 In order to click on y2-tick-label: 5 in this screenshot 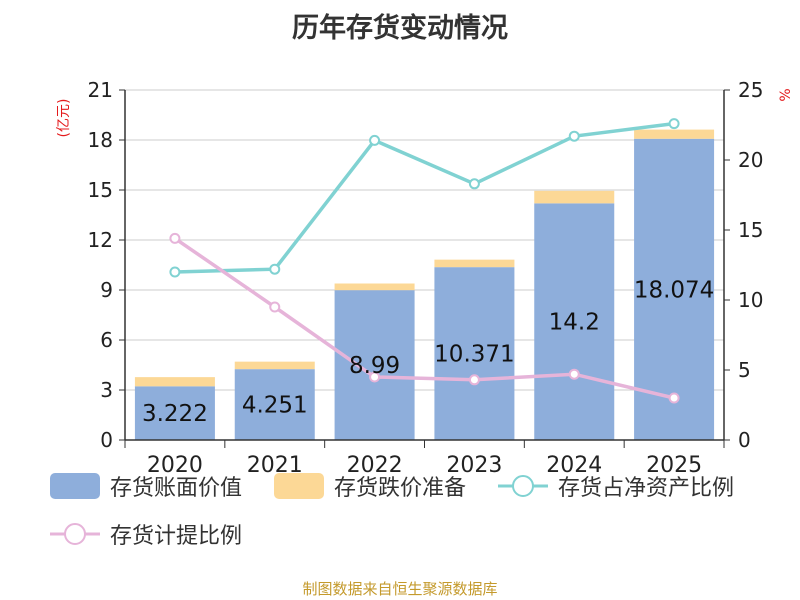, I will do `click(744, 370)`.